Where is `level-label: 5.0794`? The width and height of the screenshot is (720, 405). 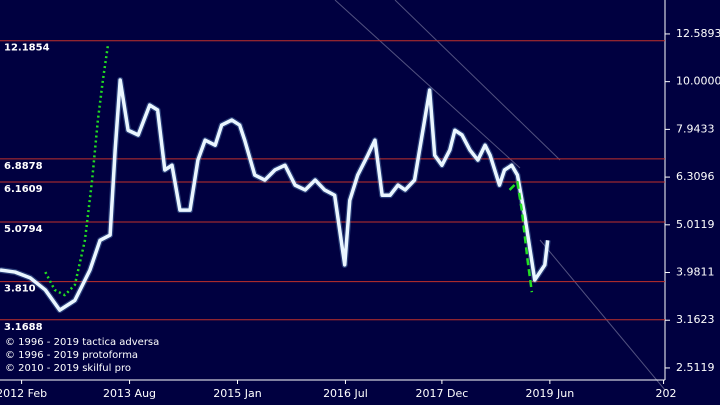 level-label: 5.0794 is located at coordinates (23, 229).